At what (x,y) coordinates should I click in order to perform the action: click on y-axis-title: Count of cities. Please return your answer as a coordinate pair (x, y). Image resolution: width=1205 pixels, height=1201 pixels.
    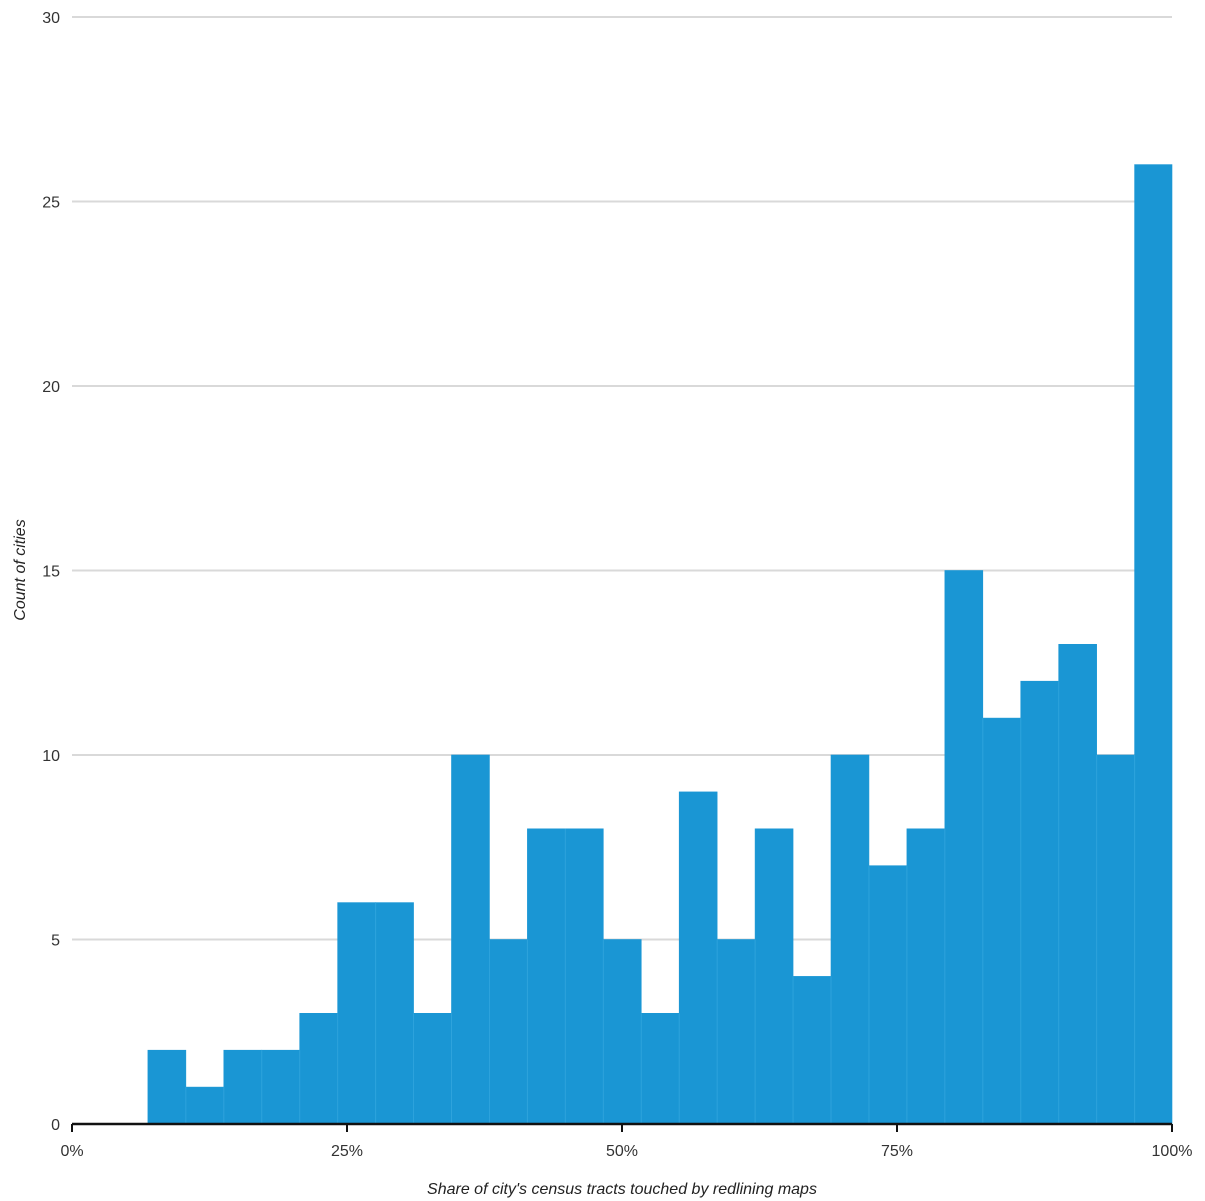
    Looking at the image, I should click on (20, 569).